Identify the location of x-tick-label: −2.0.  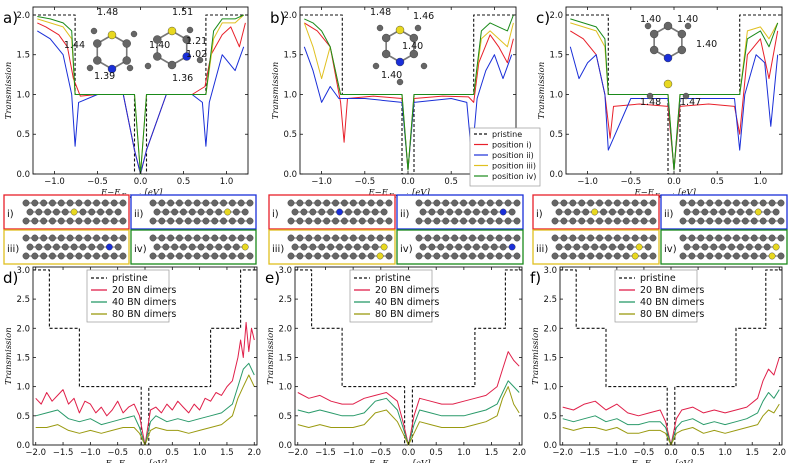
(297, 453).